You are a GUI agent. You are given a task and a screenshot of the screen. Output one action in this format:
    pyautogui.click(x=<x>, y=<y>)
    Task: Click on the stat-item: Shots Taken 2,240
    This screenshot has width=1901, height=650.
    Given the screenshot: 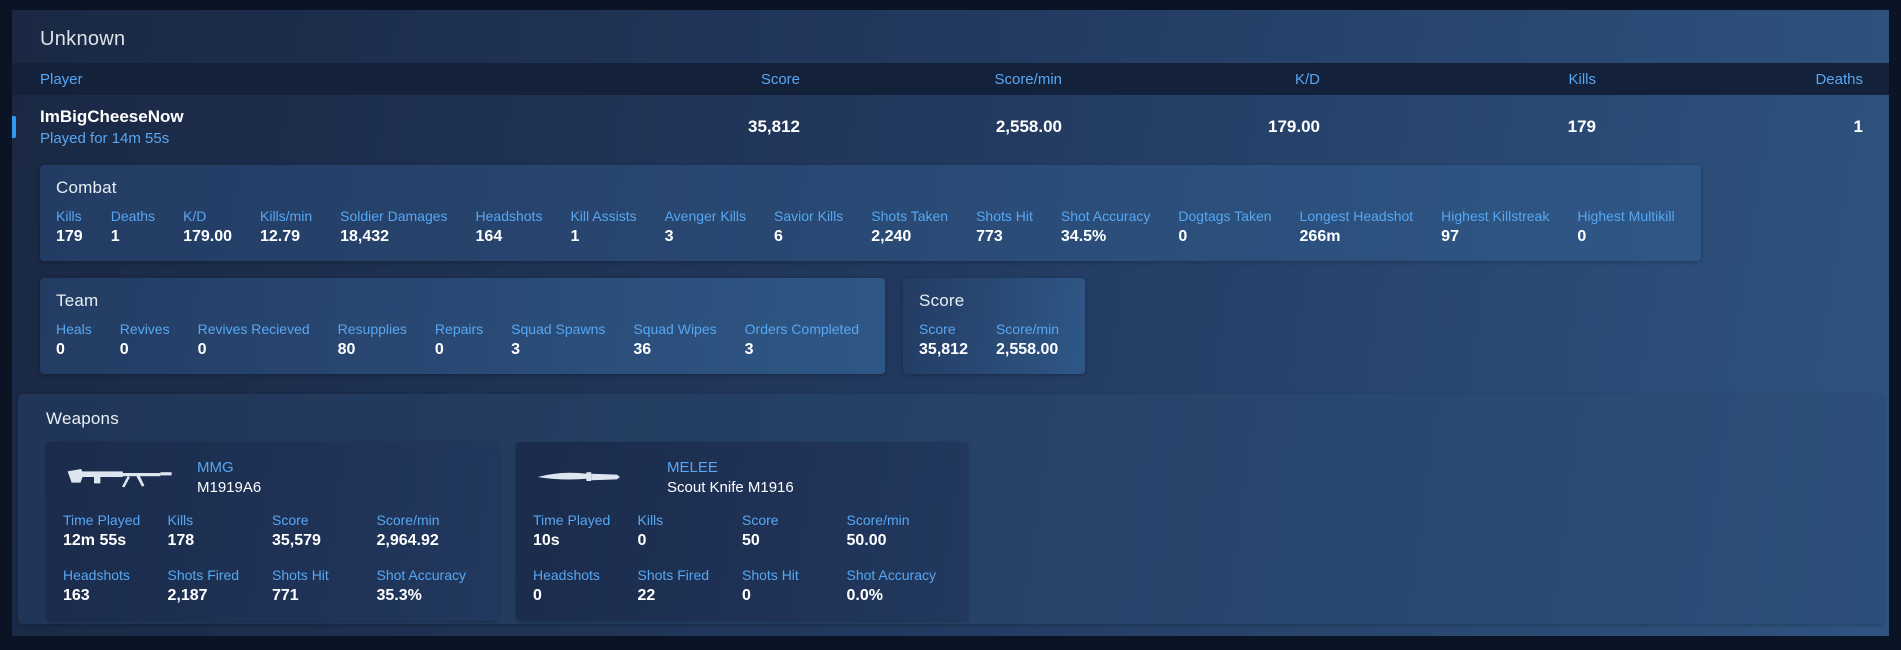 What is the action you would take?
    pyautogui.click(x=909, y=227)
    